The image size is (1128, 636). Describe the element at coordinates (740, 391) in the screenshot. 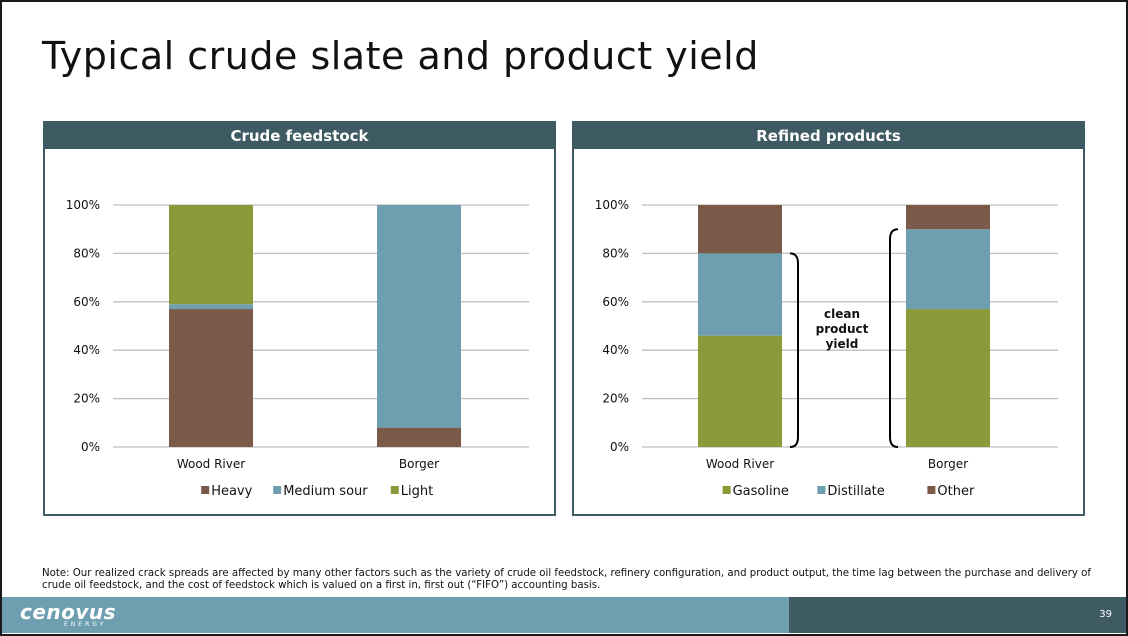

I see `bar-gasoline-wood-river` at that location.